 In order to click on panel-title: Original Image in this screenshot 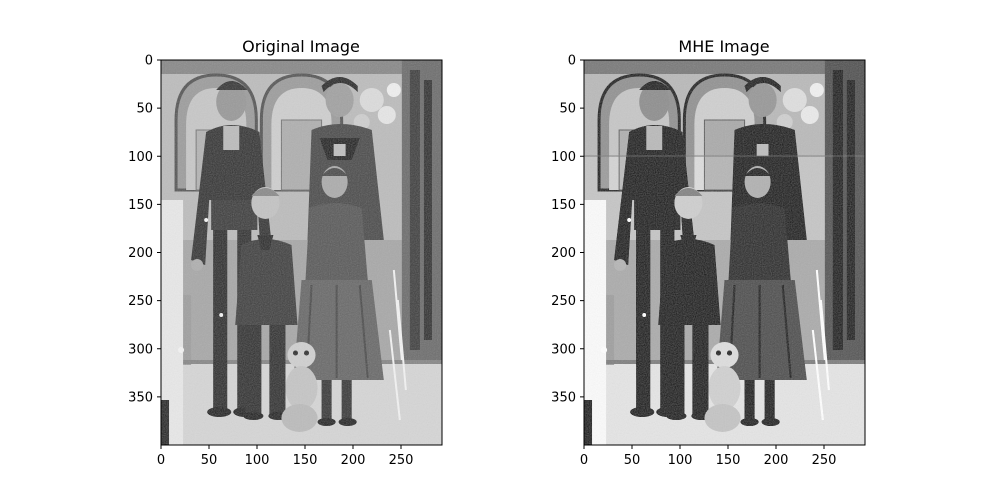, I will do `click(301, 46)`.